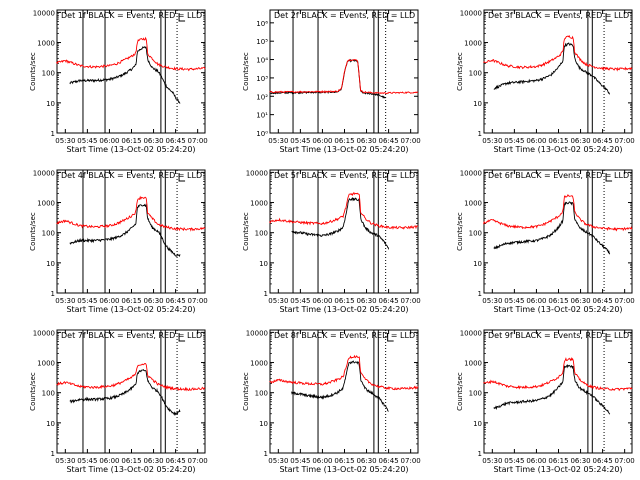 The image size is (640, 480). Describe the element at coordinates (389, 461) in the screenshot. I see `panel-8-xtick-label-5: 06:45` at that location.